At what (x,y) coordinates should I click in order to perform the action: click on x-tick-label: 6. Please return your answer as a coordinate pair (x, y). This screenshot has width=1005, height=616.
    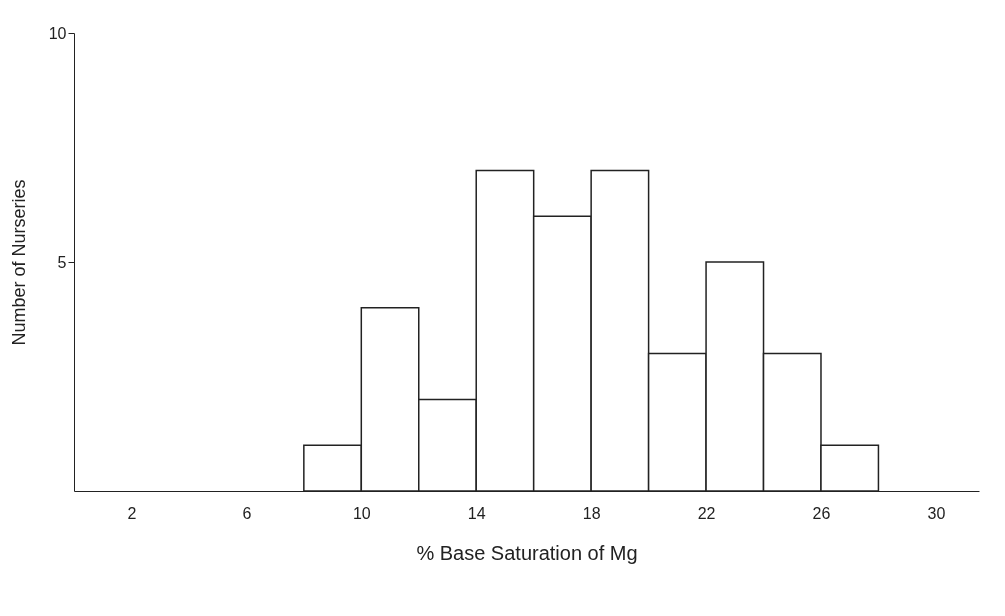
    Looking at the image, I should click on (247, 513).